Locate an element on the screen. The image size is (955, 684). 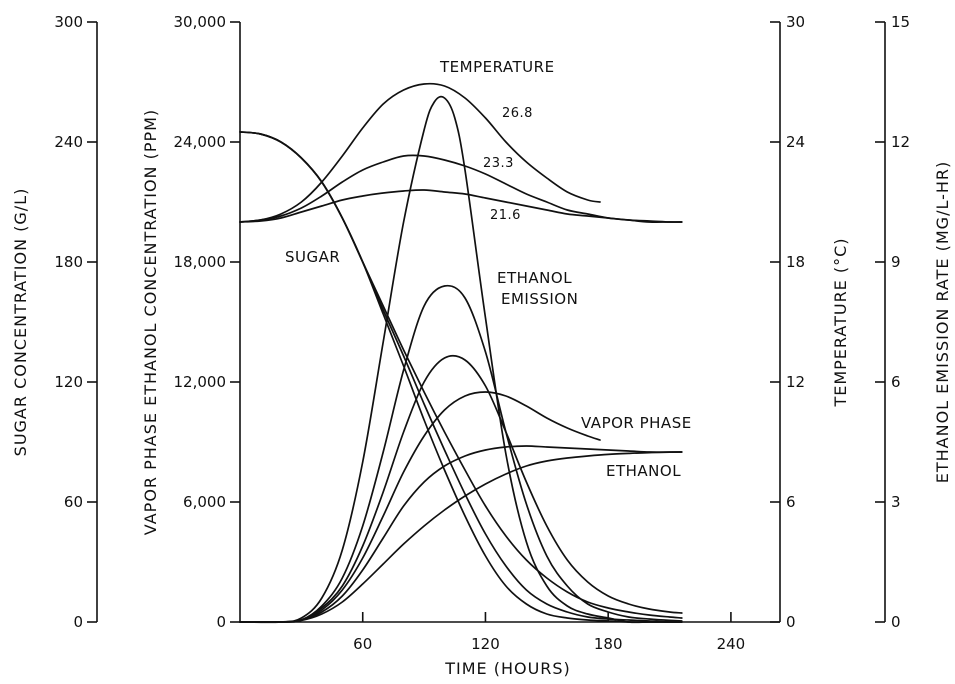
sugar-tick-label: 120 is located at coordinates (68, 382).